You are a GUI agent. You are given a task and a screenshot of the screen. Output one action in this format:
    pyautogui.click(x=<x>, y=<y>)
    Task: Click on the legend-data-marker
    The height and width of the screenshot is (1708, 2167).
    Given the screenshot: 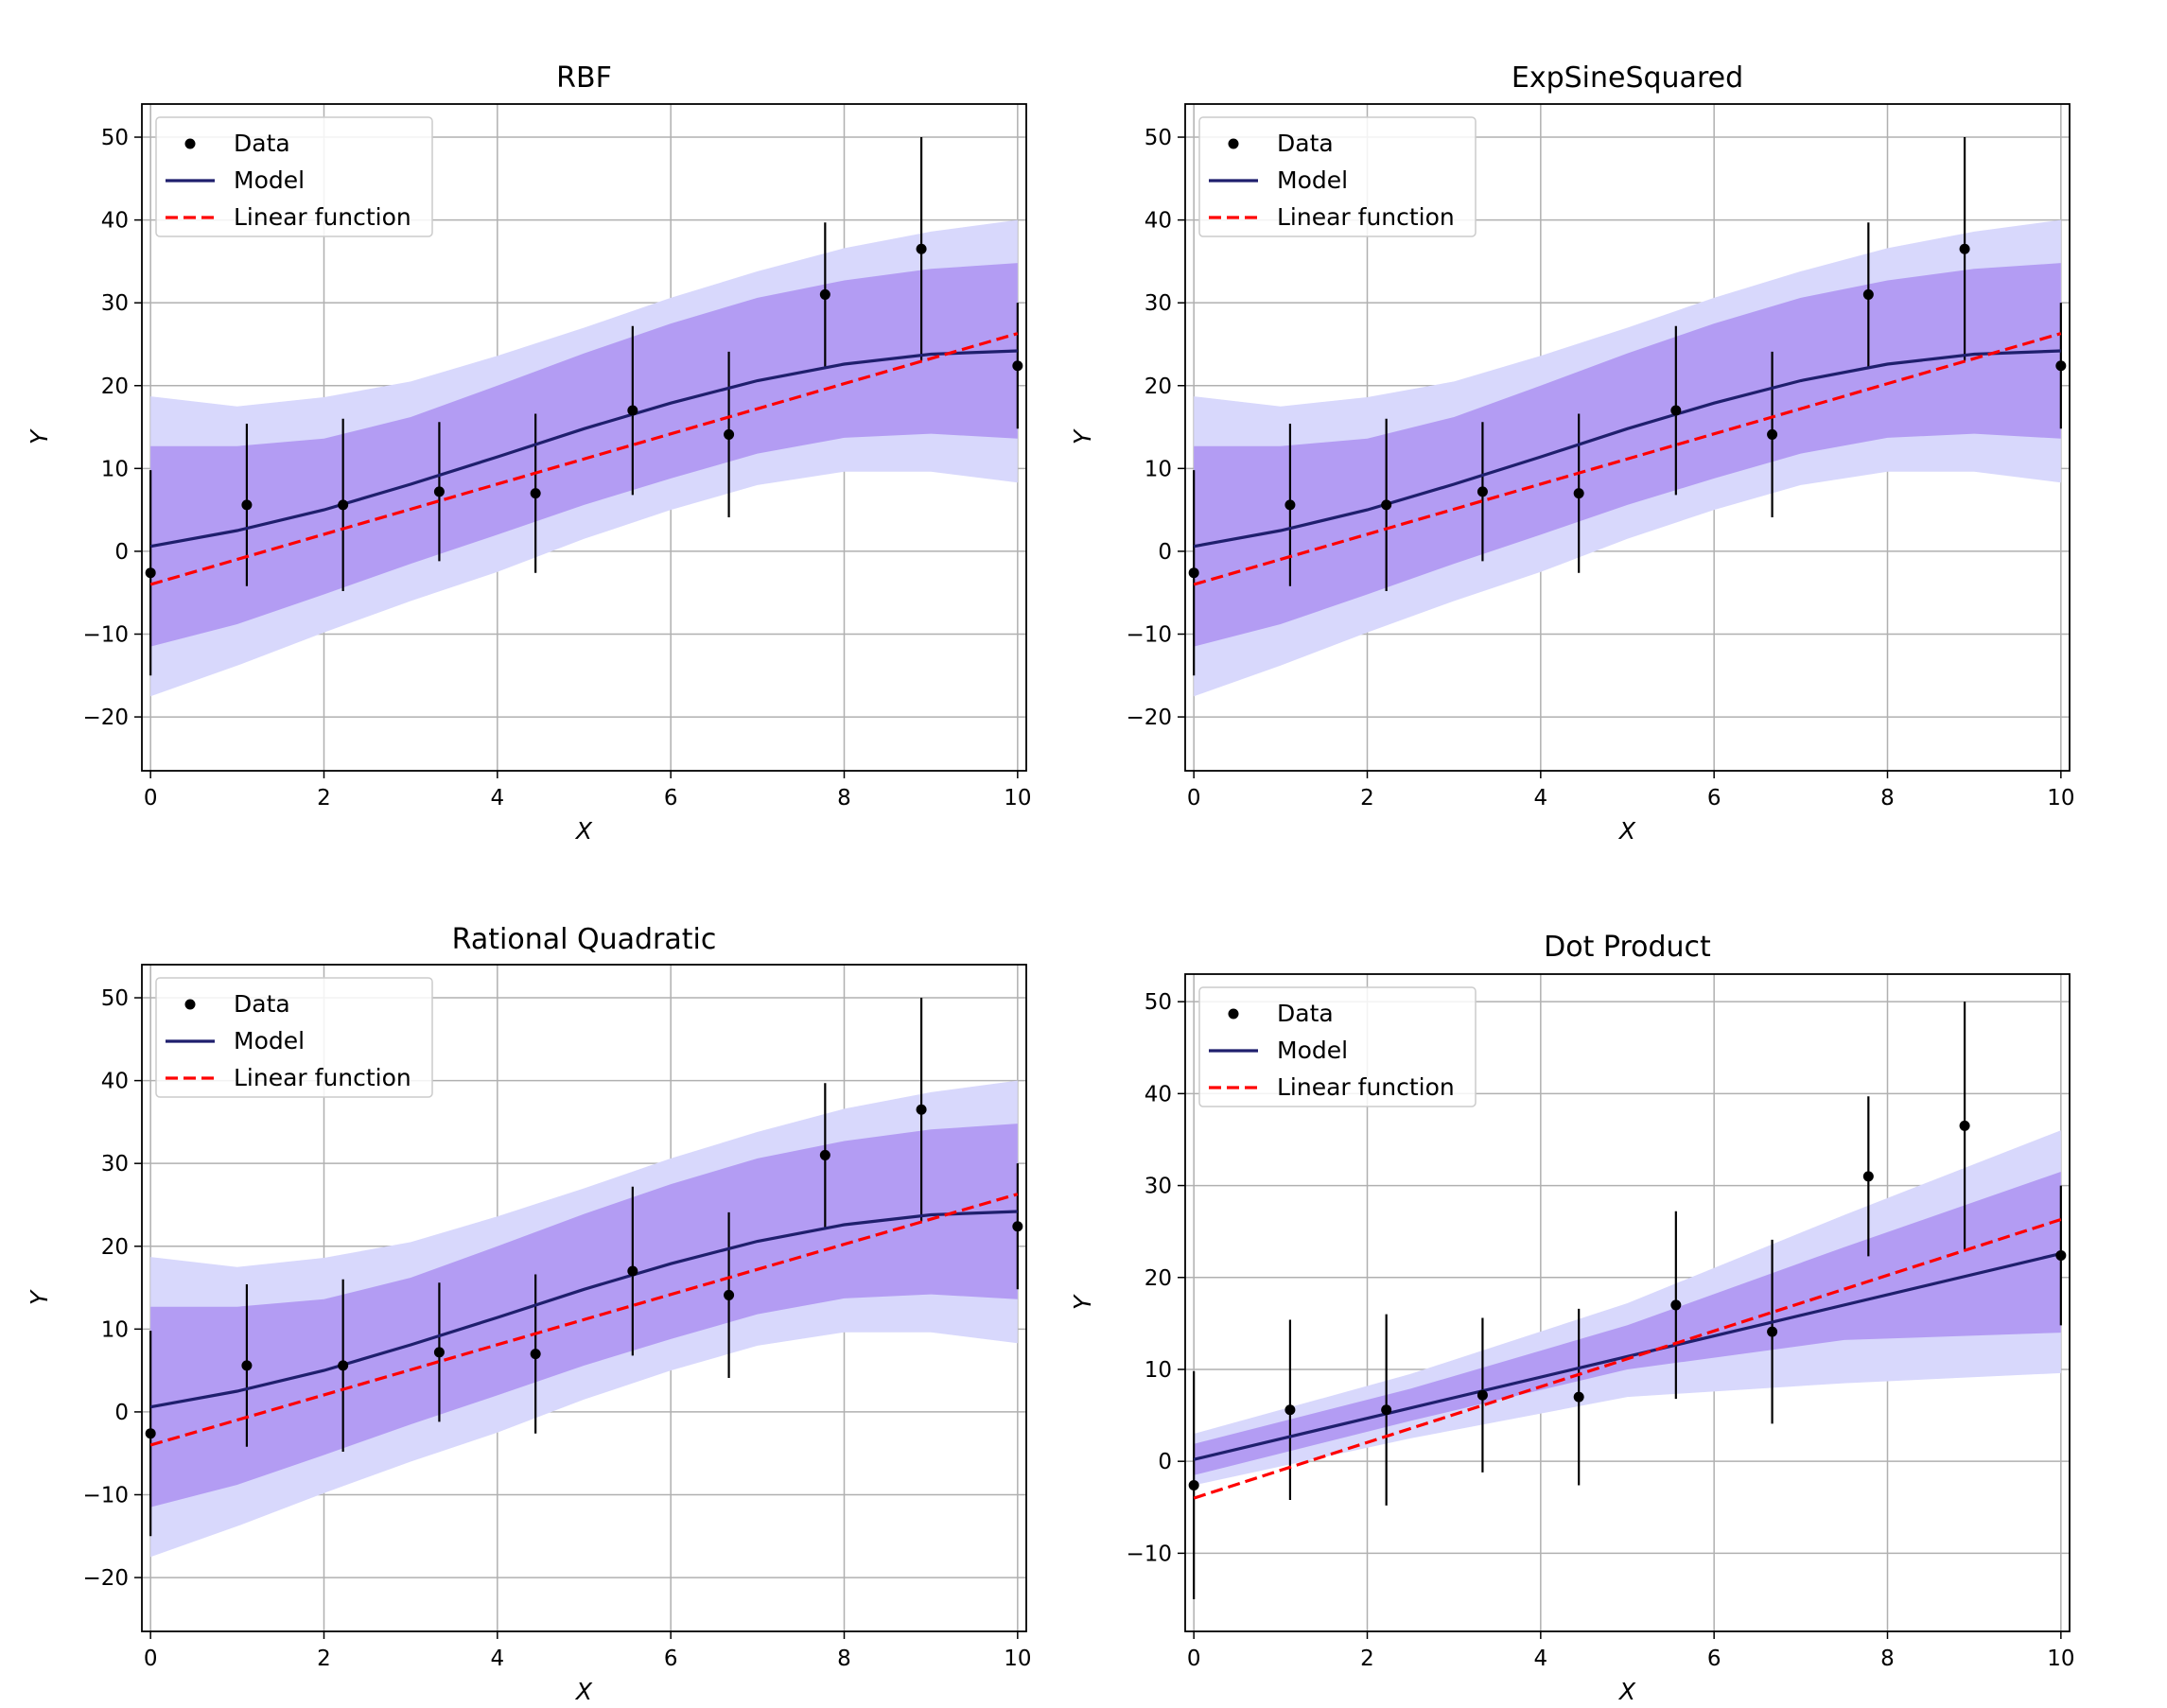 What is the action you would take?
    pyautogui.click(x=1233, y=1014)
    